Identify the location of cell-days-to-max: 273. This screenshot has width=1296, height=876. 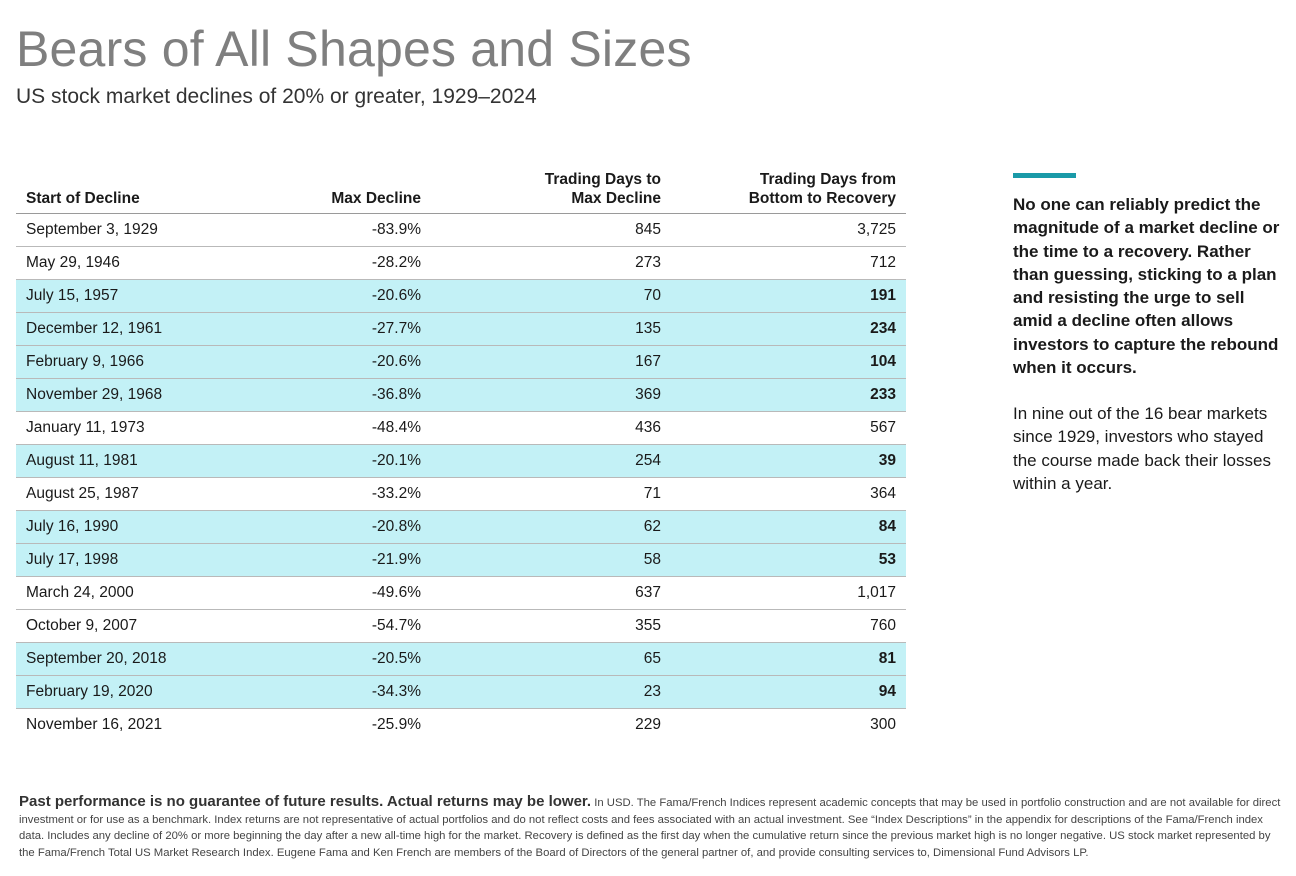
(551, 263).